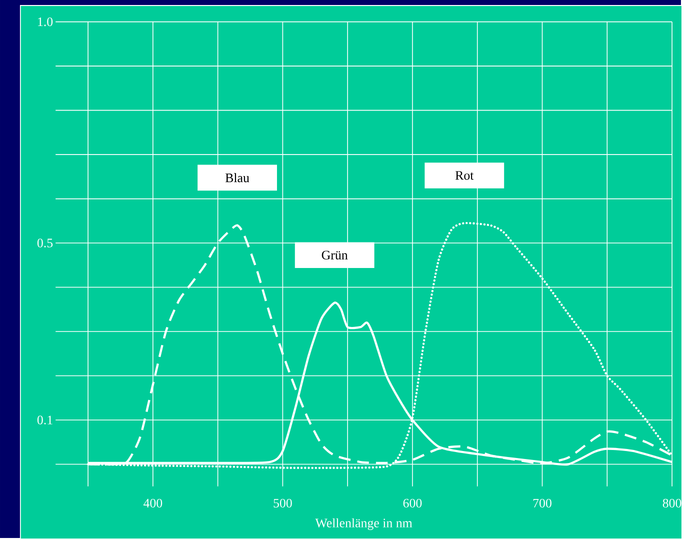 The width and height of the screenshot is (686, 539). What do you see at coordinates (363, 524) in the screenshot?
I see `x-axis-title: Wellenlänge in nm` at bounding box center [363, 524].